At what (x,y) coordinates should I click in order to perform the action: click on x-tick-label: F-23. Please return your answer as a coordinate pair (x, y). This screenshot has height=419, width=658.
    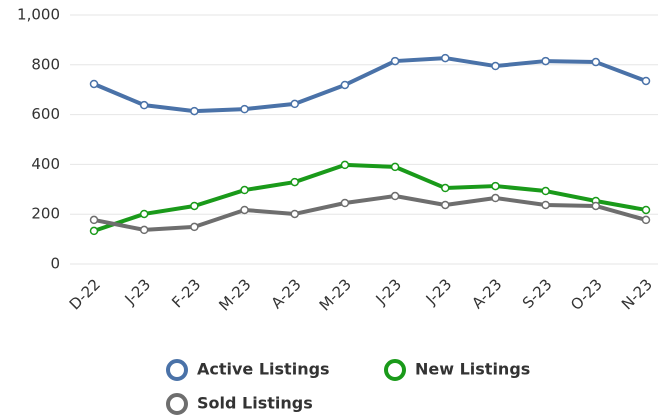
    Looking at the image, I should click on (186, 293).